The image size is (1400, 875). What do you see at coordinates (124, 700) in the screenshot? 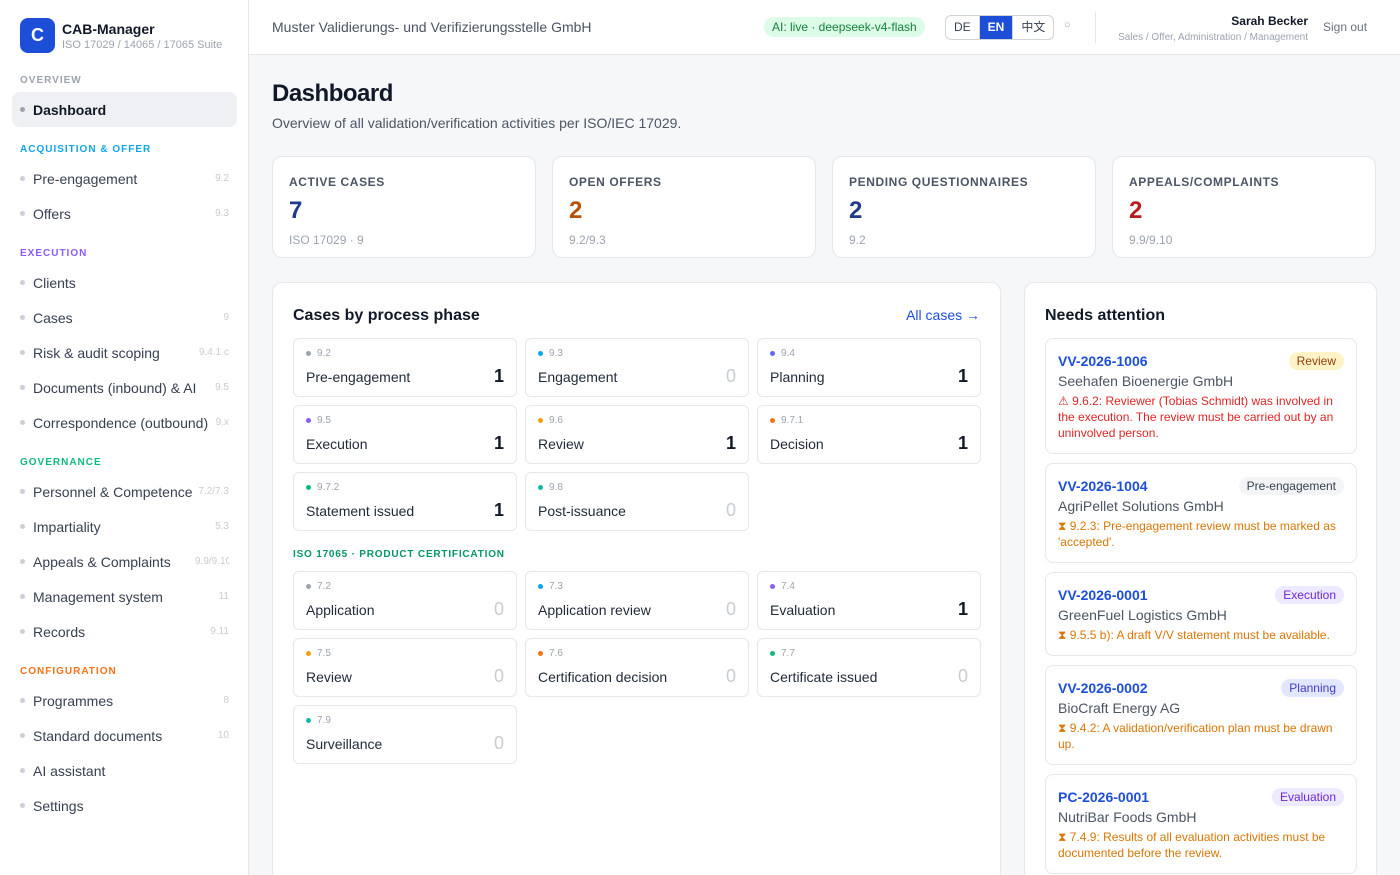
I see `sidebar-item-programmes: Programmes 8` at bounding box center [124, 700].